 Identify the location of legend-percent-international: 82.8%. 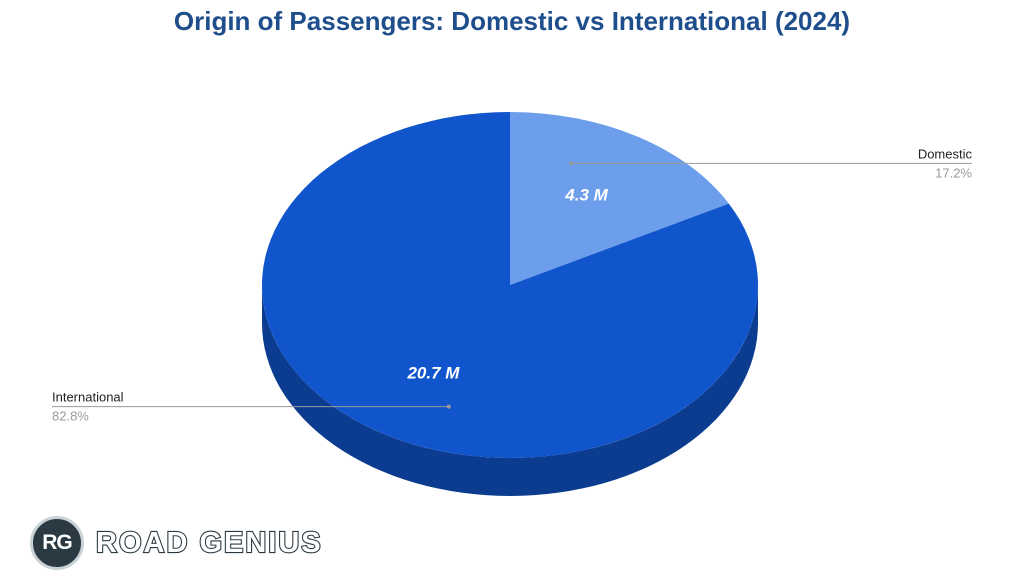
(70, 416).